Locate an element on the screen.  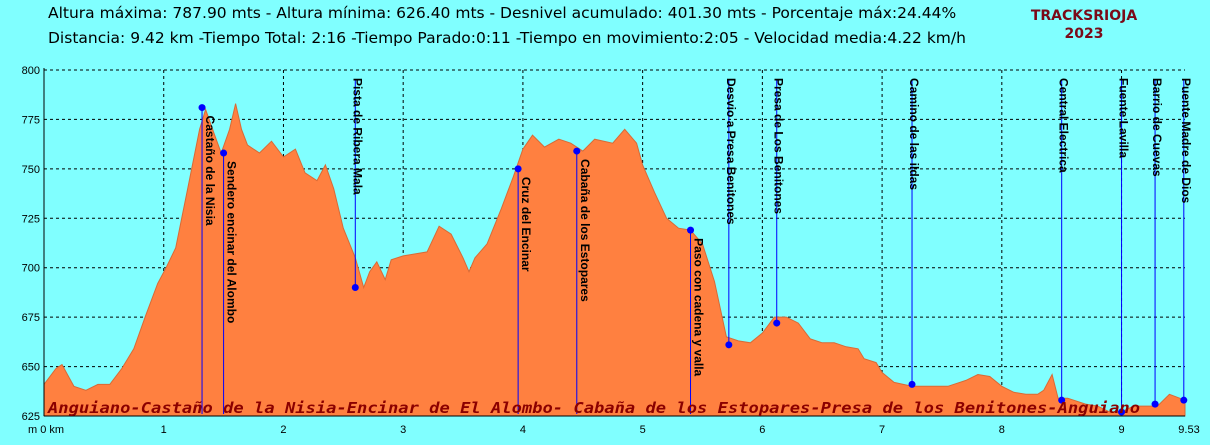
y-tick-label-675: 675 is located at coordinates (31, 318).